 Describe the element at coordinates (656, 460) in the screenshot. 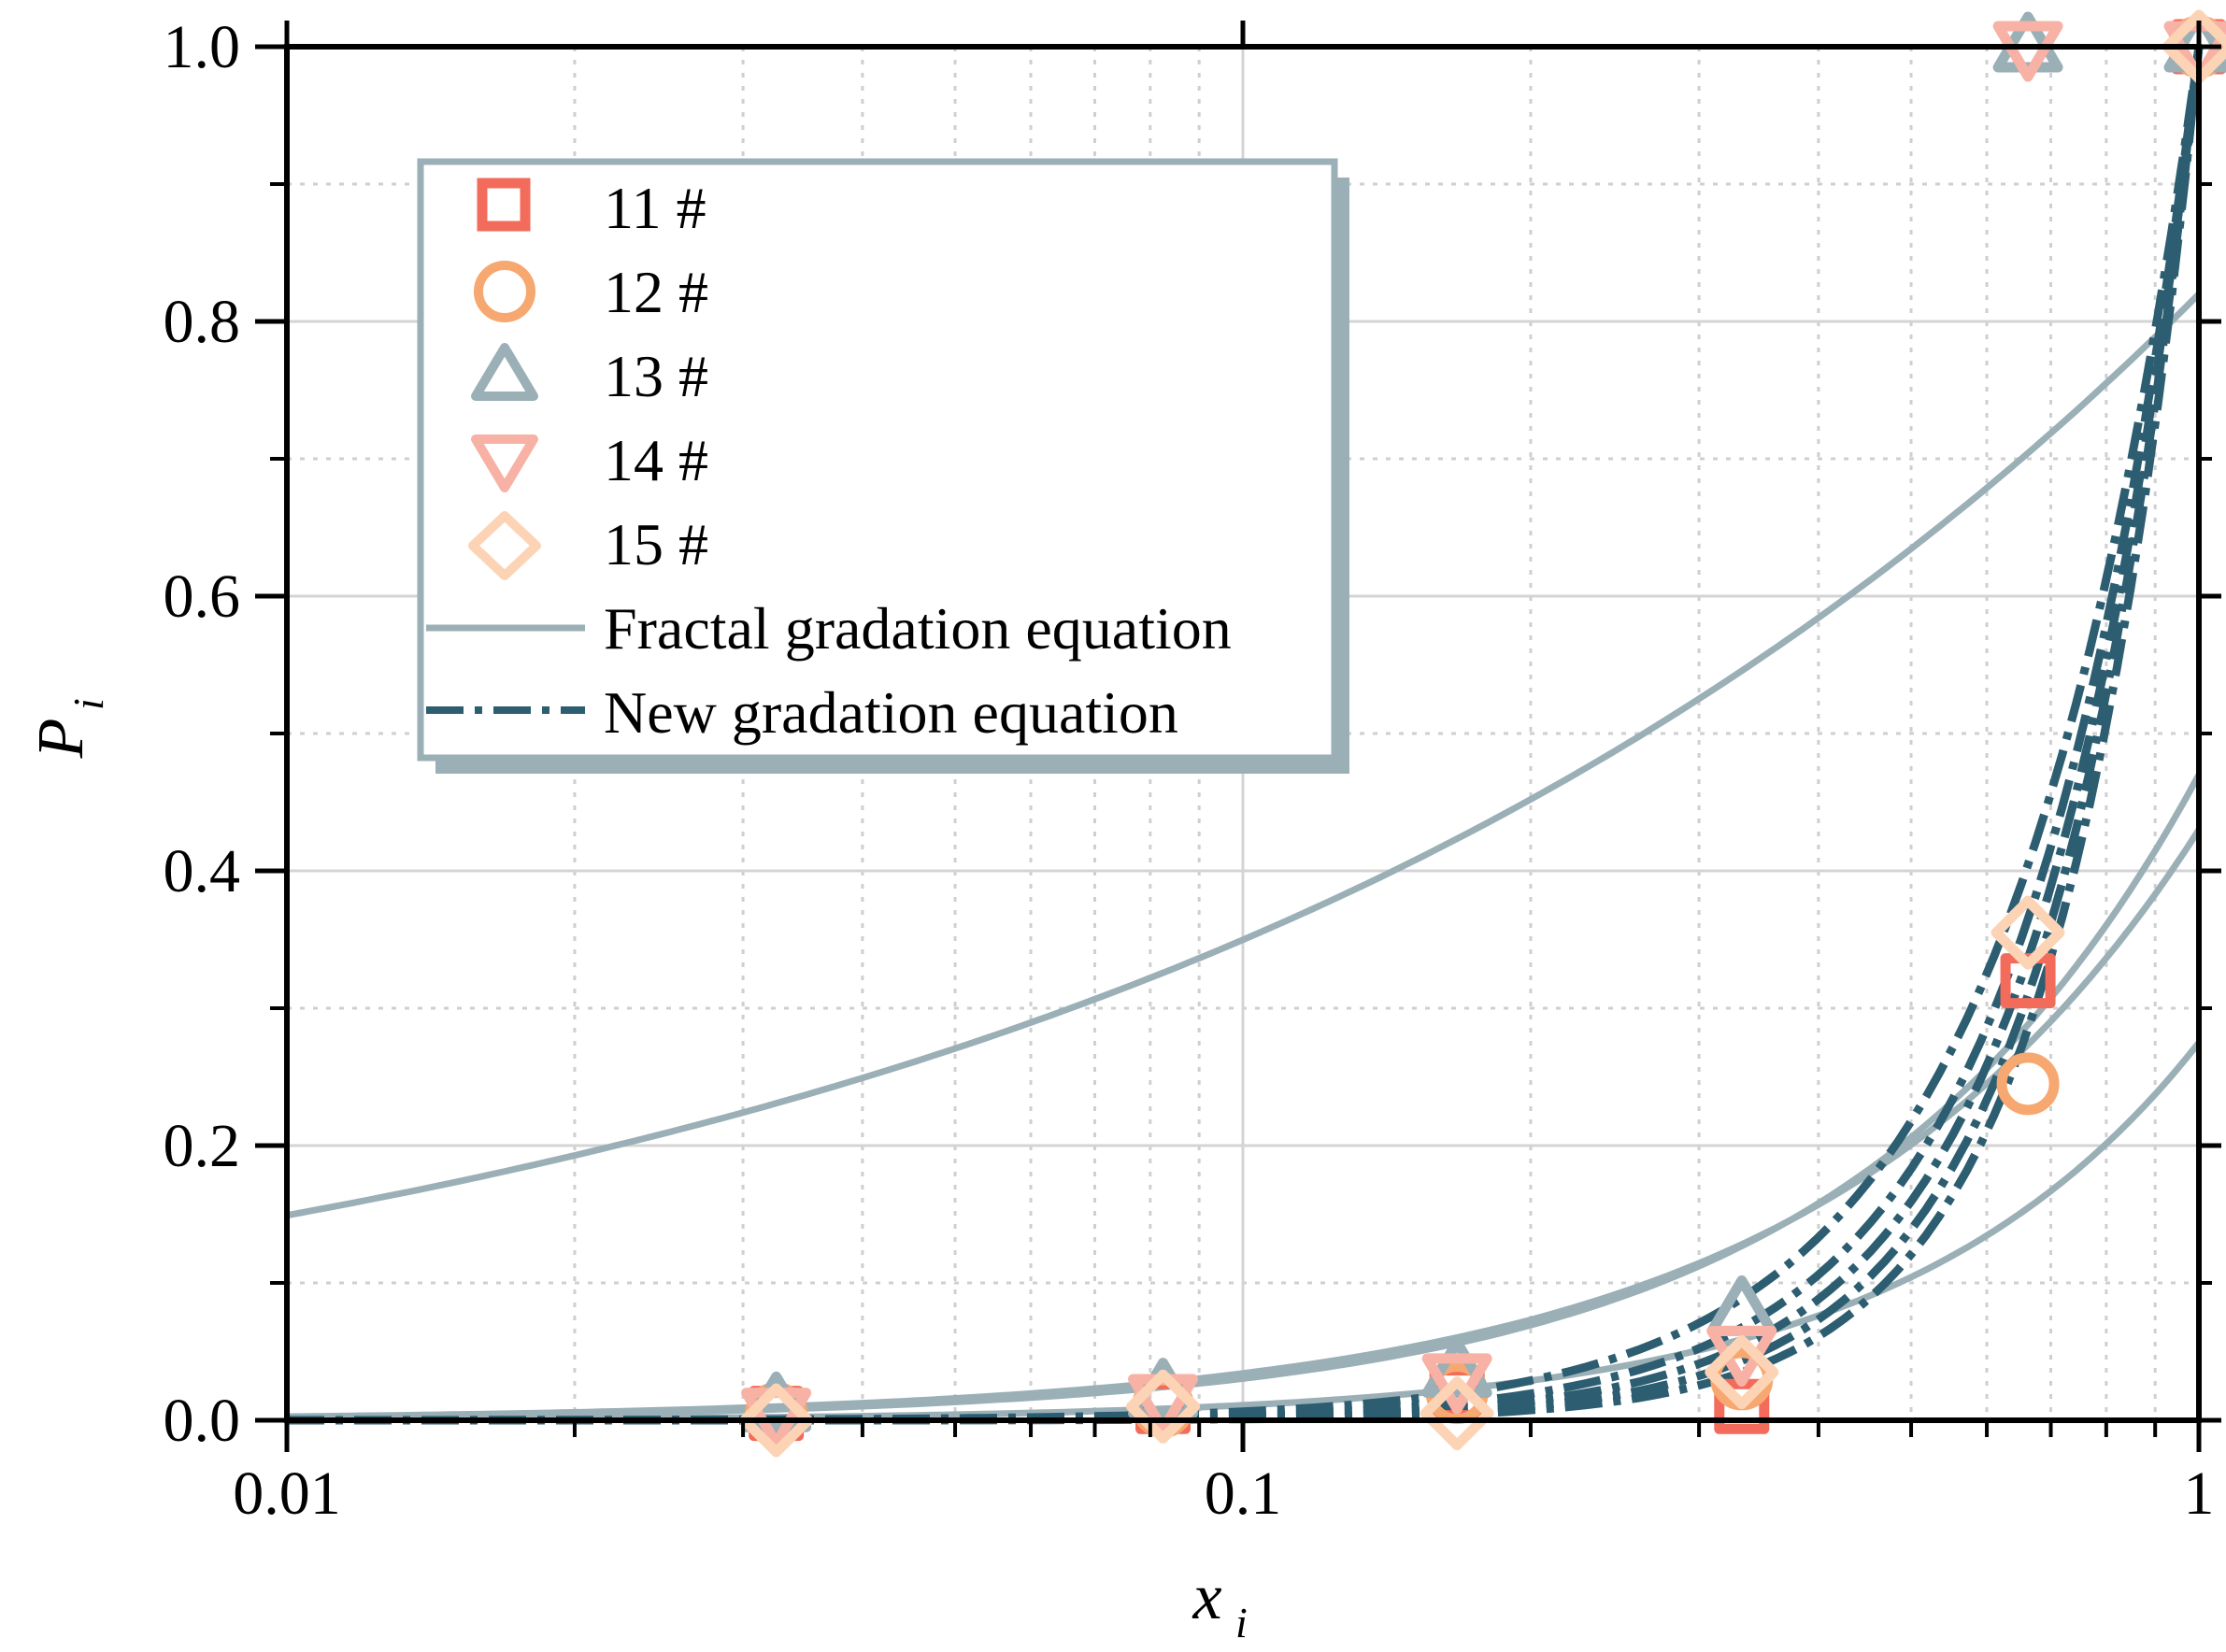

I see `legend-label-14: 14 #` at that location.